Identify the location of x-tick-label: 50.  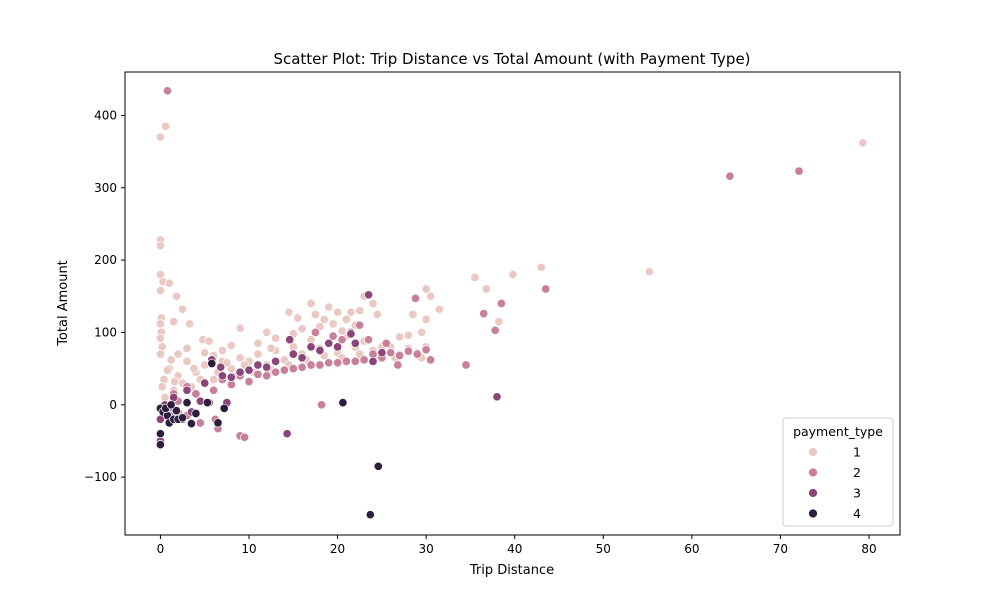
(603, 549).